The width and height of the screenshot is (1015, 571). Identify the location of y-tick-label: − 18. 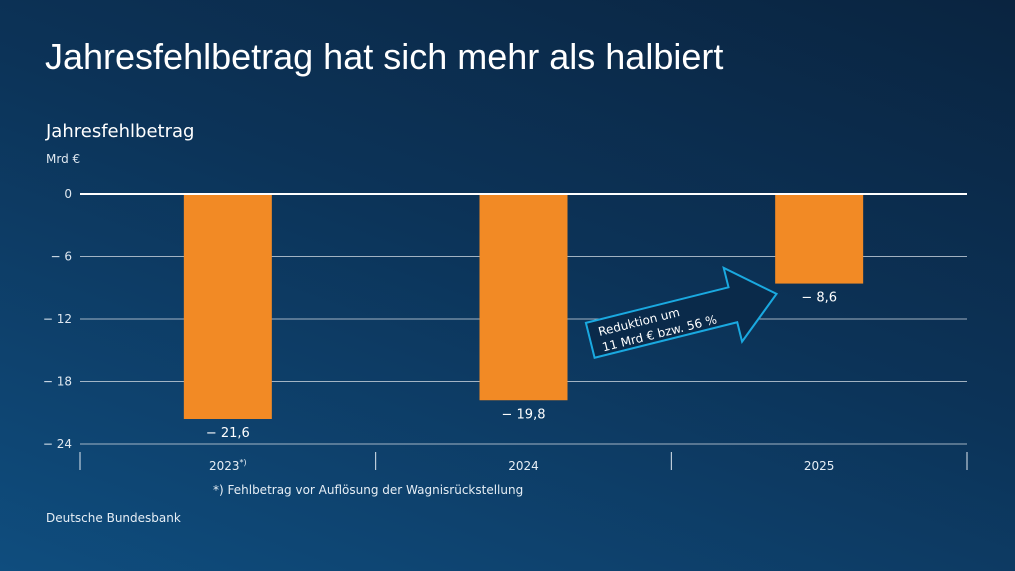
(57, 382).